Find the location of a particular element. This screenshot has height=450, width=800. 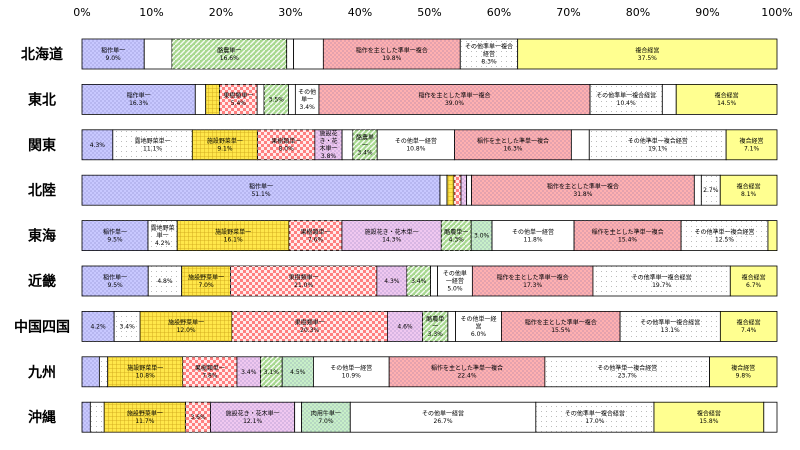

bar-segment-label: その他準単一複合経営 10.4% is located at coordinates (626, 100).